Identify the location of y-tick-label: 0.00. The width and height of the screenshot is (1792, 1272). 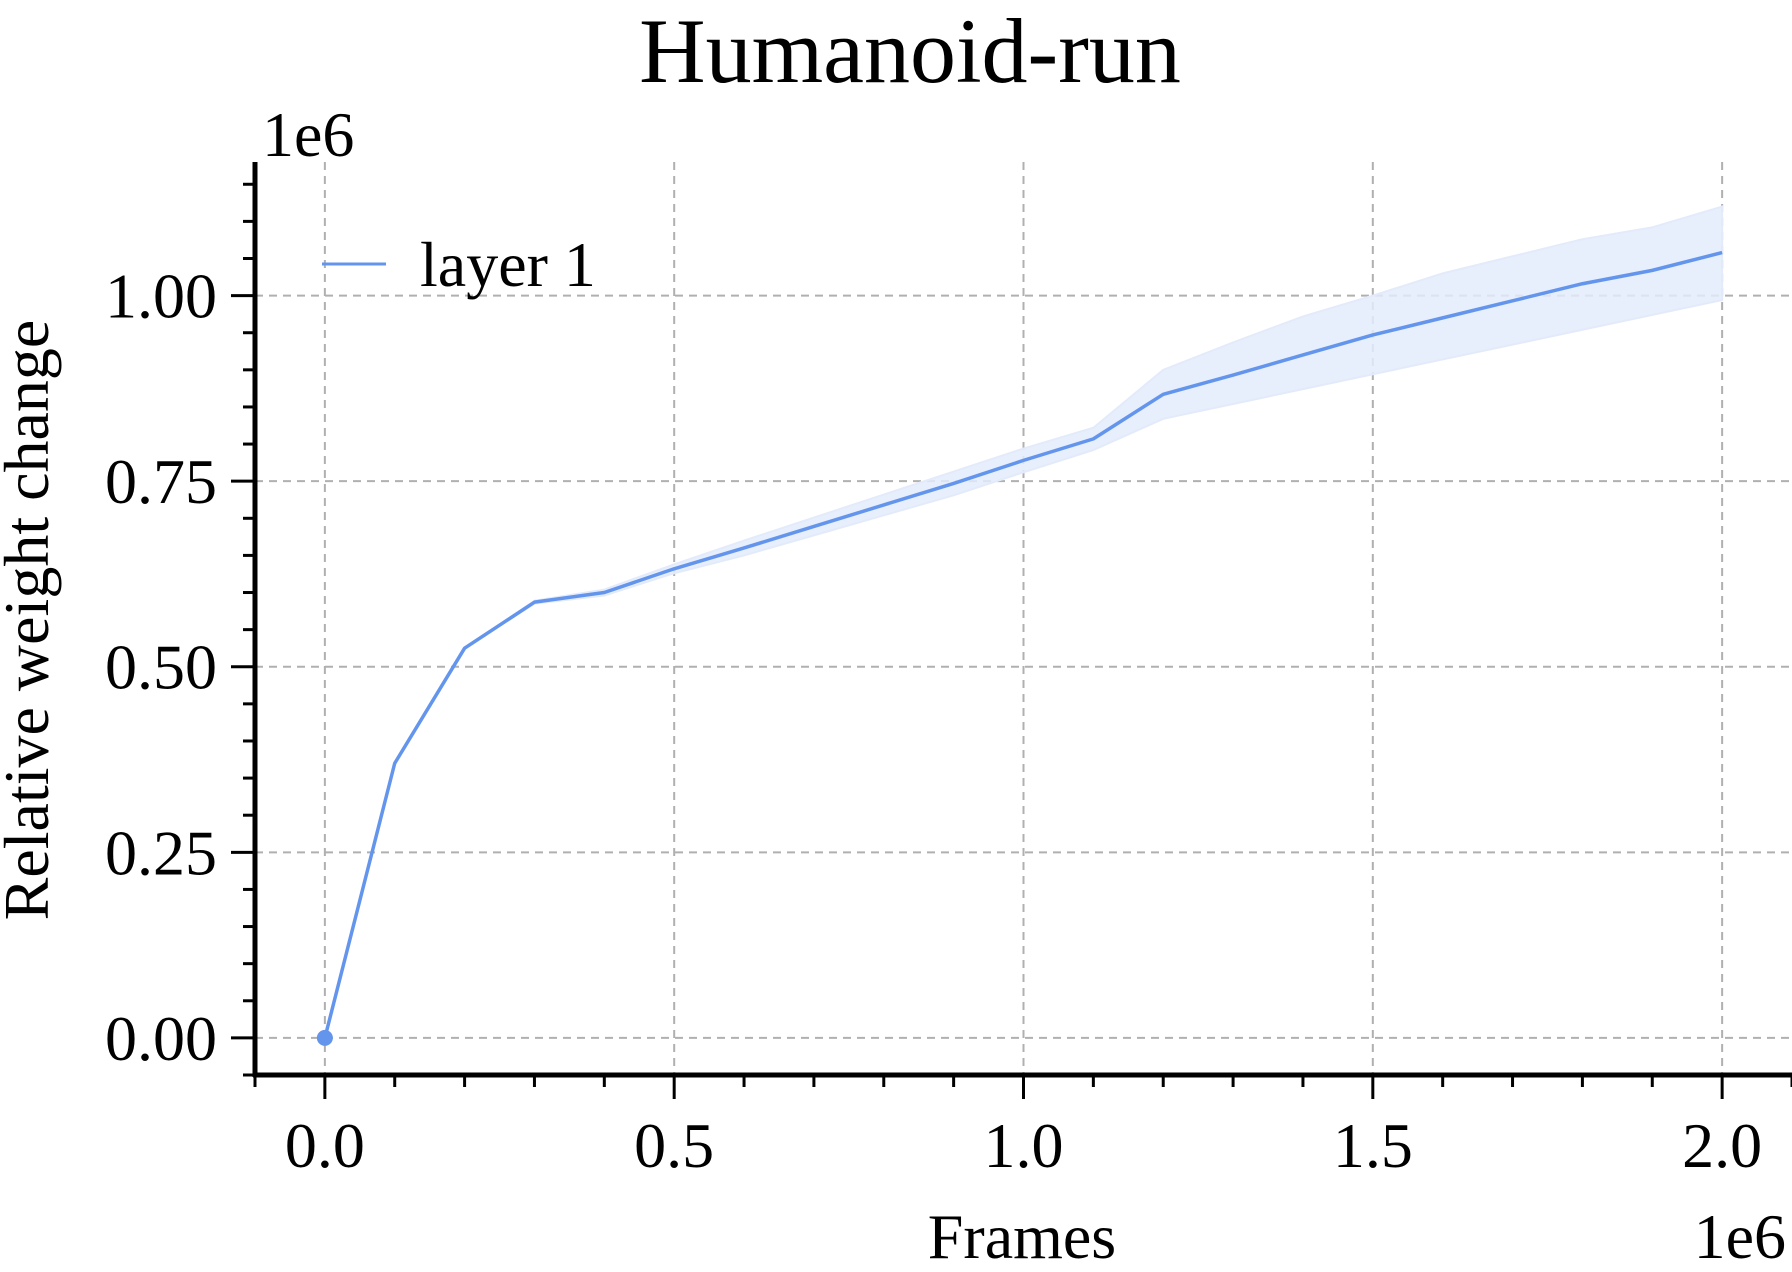
(161, 1038).